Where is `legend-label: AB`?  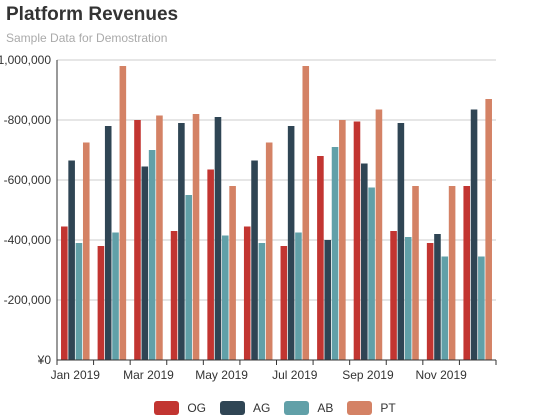
legend-label: AB is located at coordinates (325, 408).